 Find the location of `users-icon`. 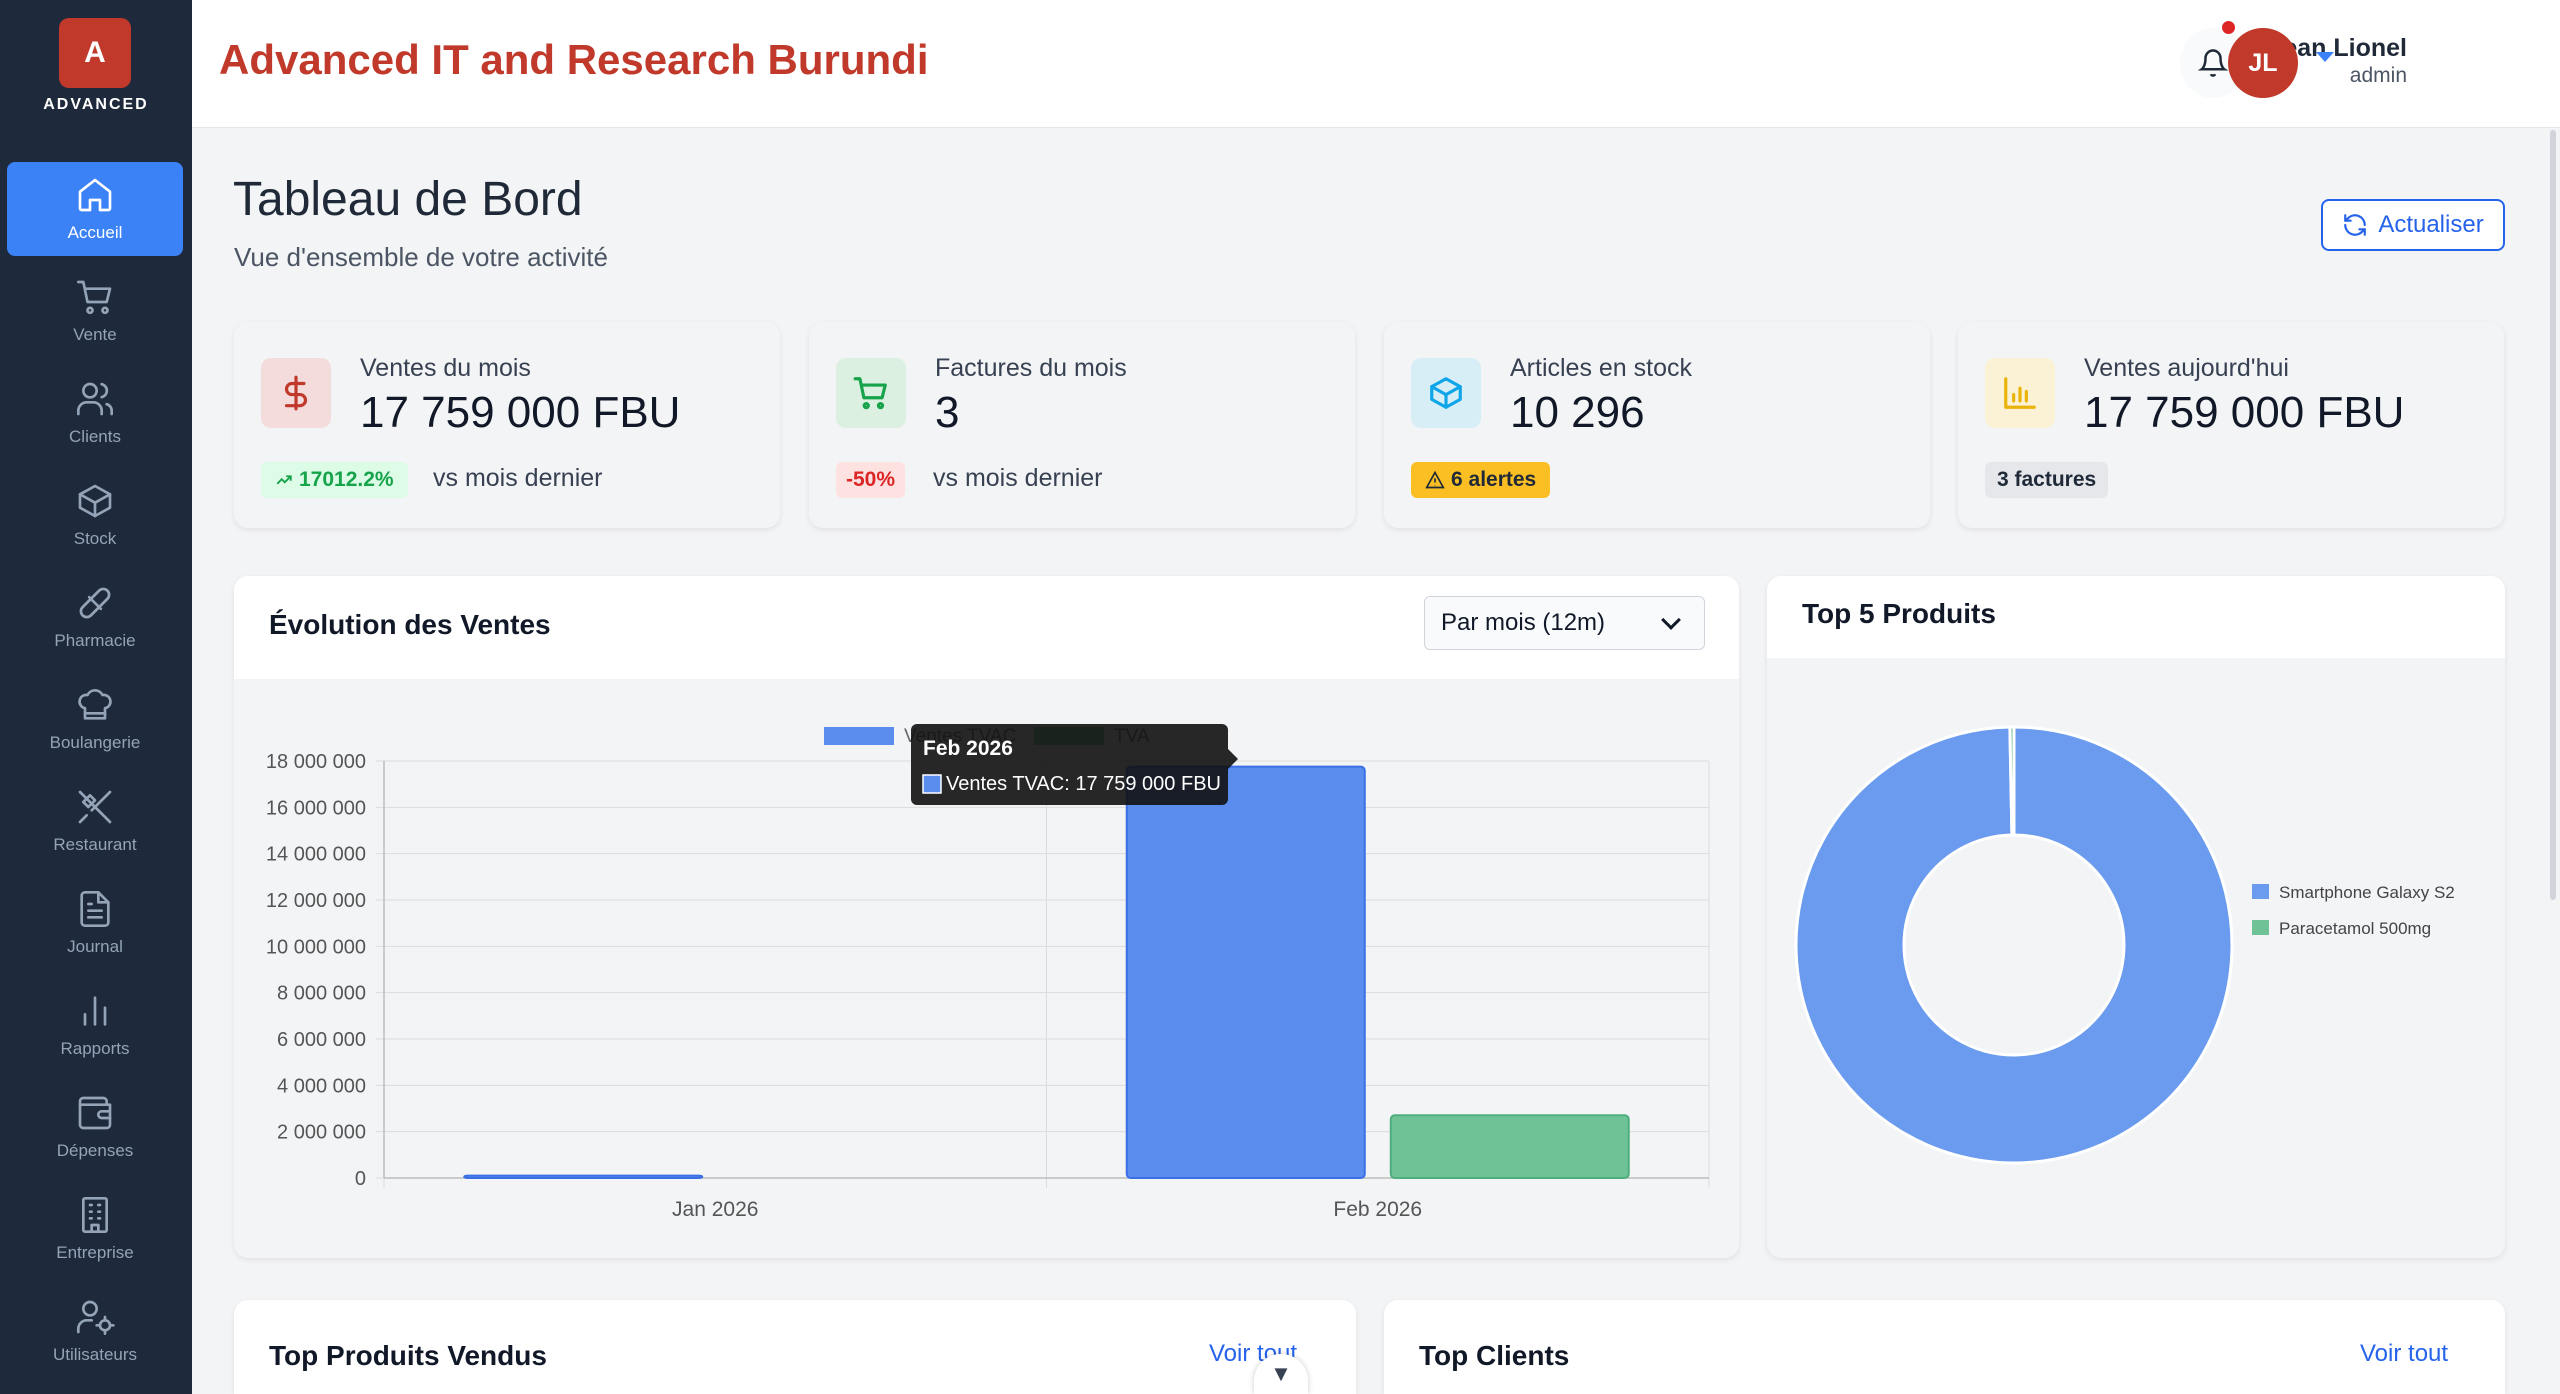

users-icon is located at coordinates (95, 399).